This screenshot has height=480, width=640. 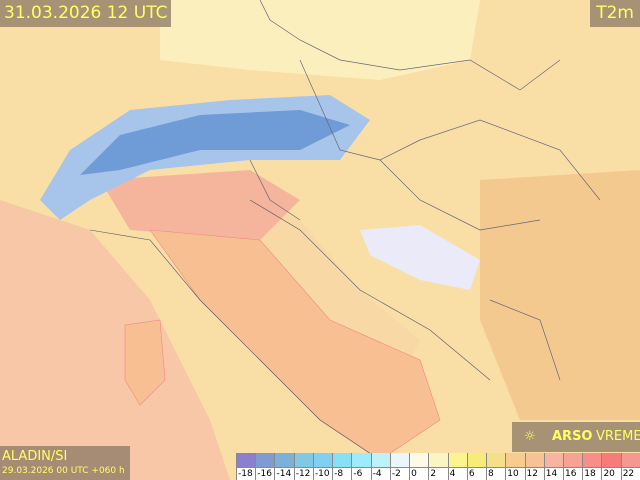 I want to click on legend-item: 8, so click(x=496, y=466).